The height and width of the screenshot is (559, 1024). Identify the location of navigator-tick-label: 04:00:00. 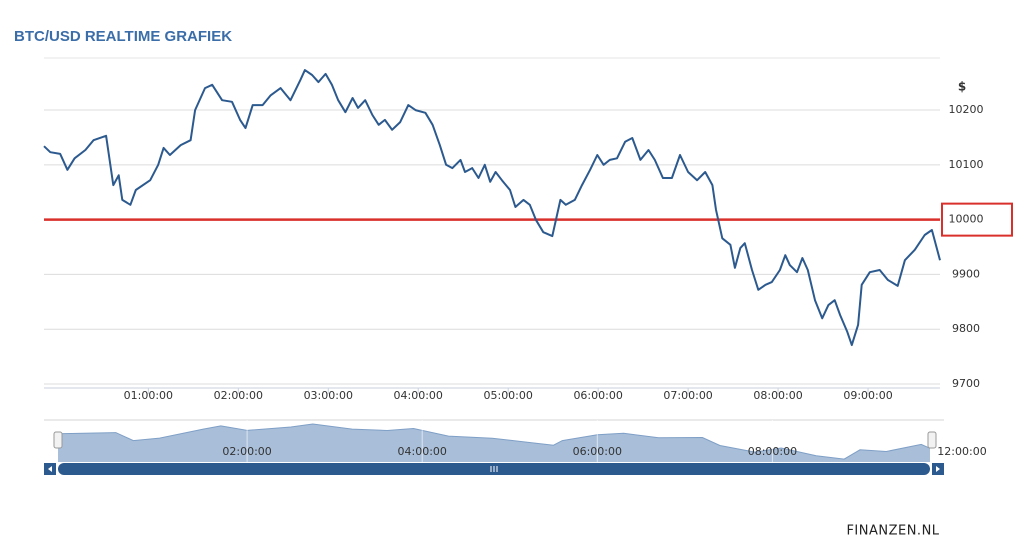
(422, 451).